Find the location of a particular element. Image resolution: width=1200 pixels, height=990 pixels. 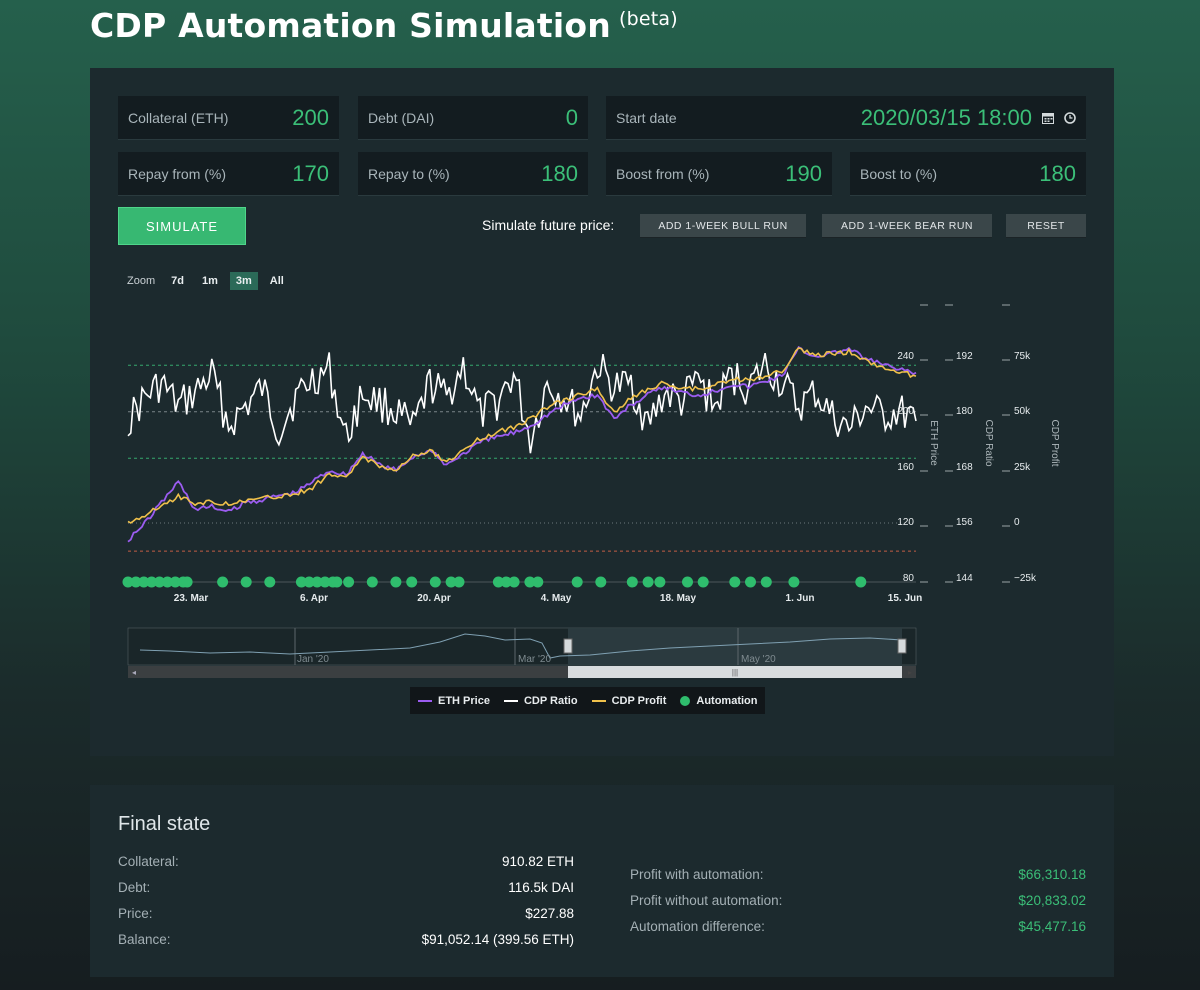

boost-from-field: Boost from (%) 190 is located at coordinates (719, 174).